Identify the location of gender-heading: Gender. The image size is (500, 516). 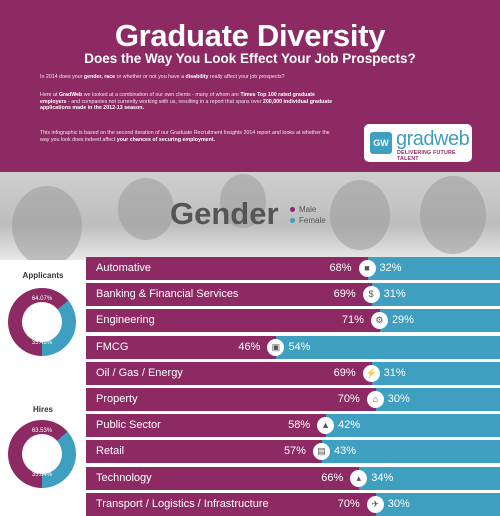
(224, 213).